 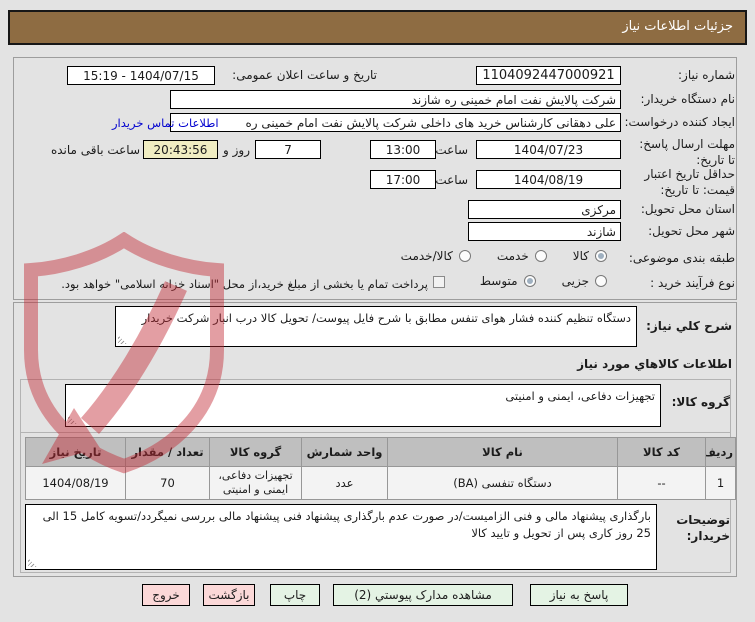 I want to click on process-type-label: نوع فرآیند خرید :, so click(x=692, y=283).